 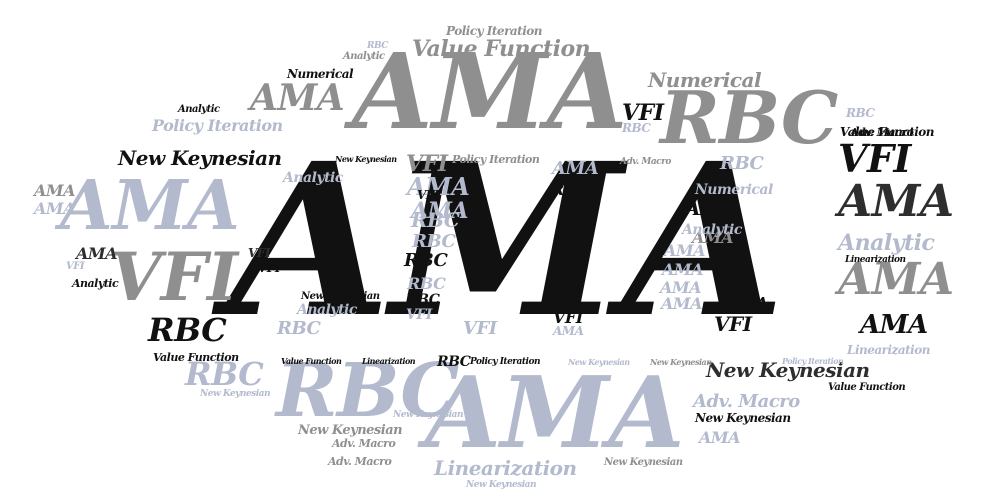 What do you see at coordinates (490, 91) in the screenshot?
I see `word-ama-1: AMA` at bounding box center [490, 91].